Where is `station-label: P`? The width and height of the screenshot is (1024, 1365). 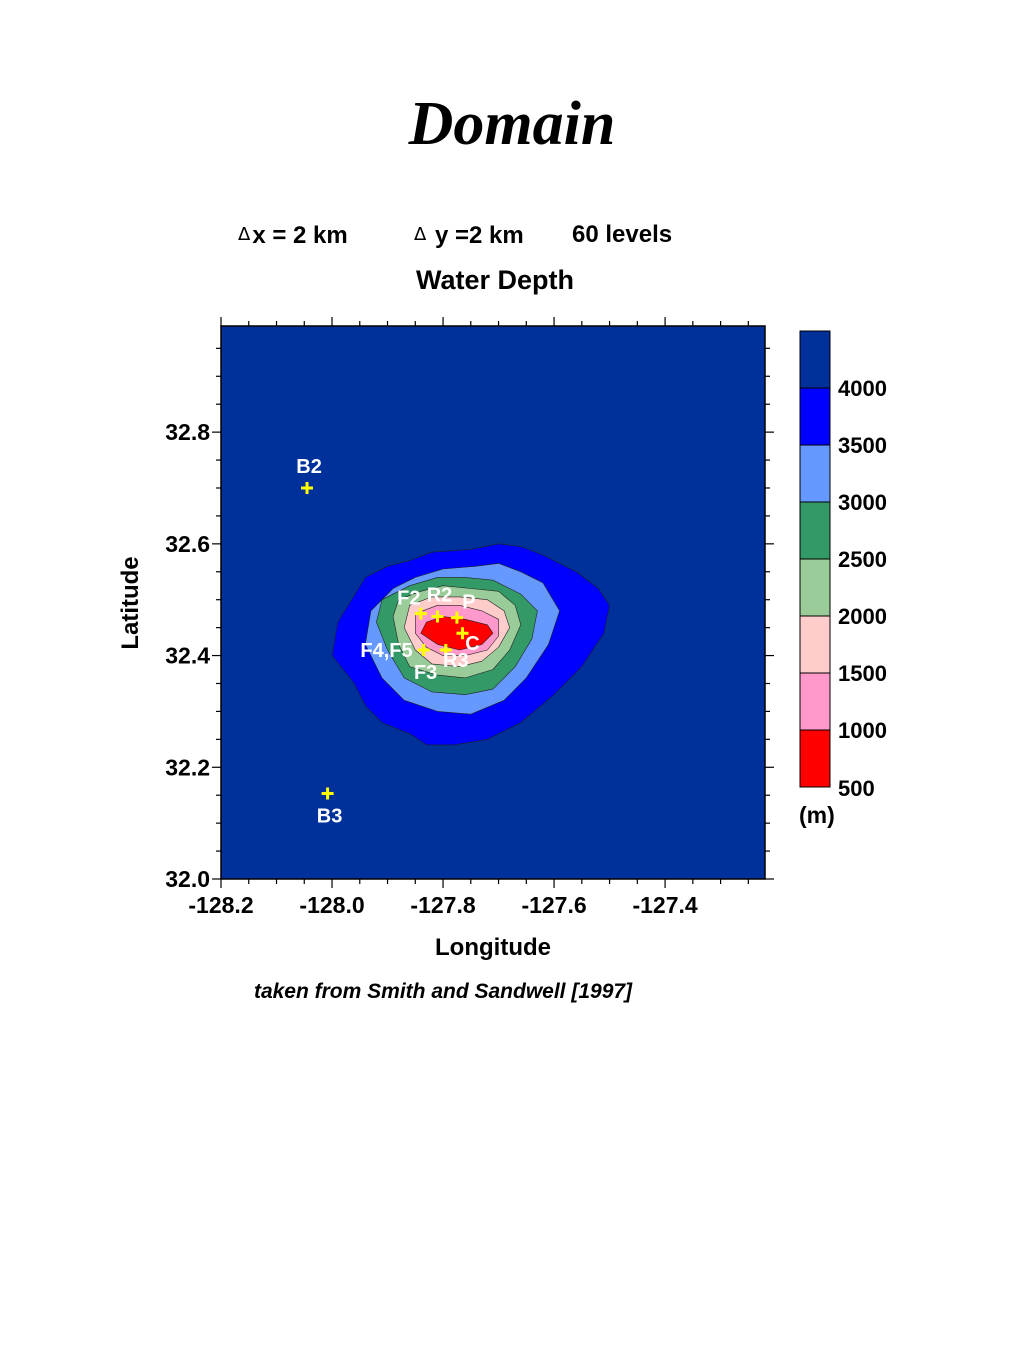 station-label: P is located at coordinates (468, 603).